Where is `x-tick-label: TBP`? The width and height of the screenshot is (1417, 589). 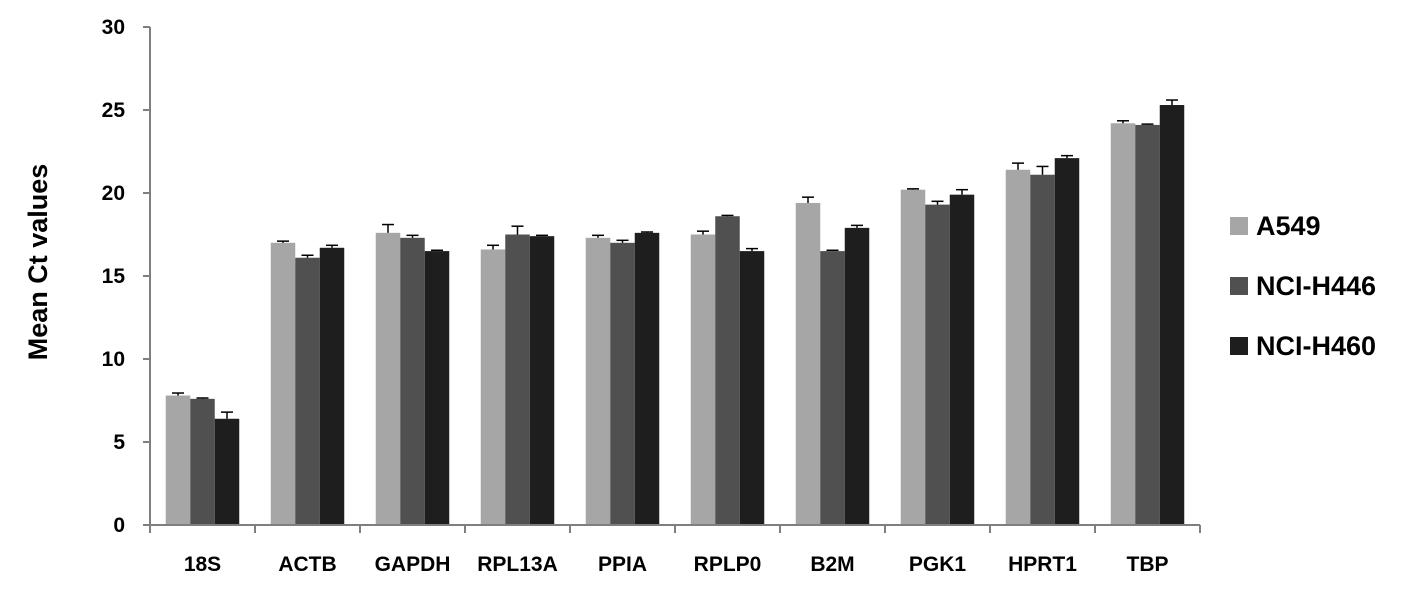 x-tick-label: TBP is located at coordinates (1148, 564).